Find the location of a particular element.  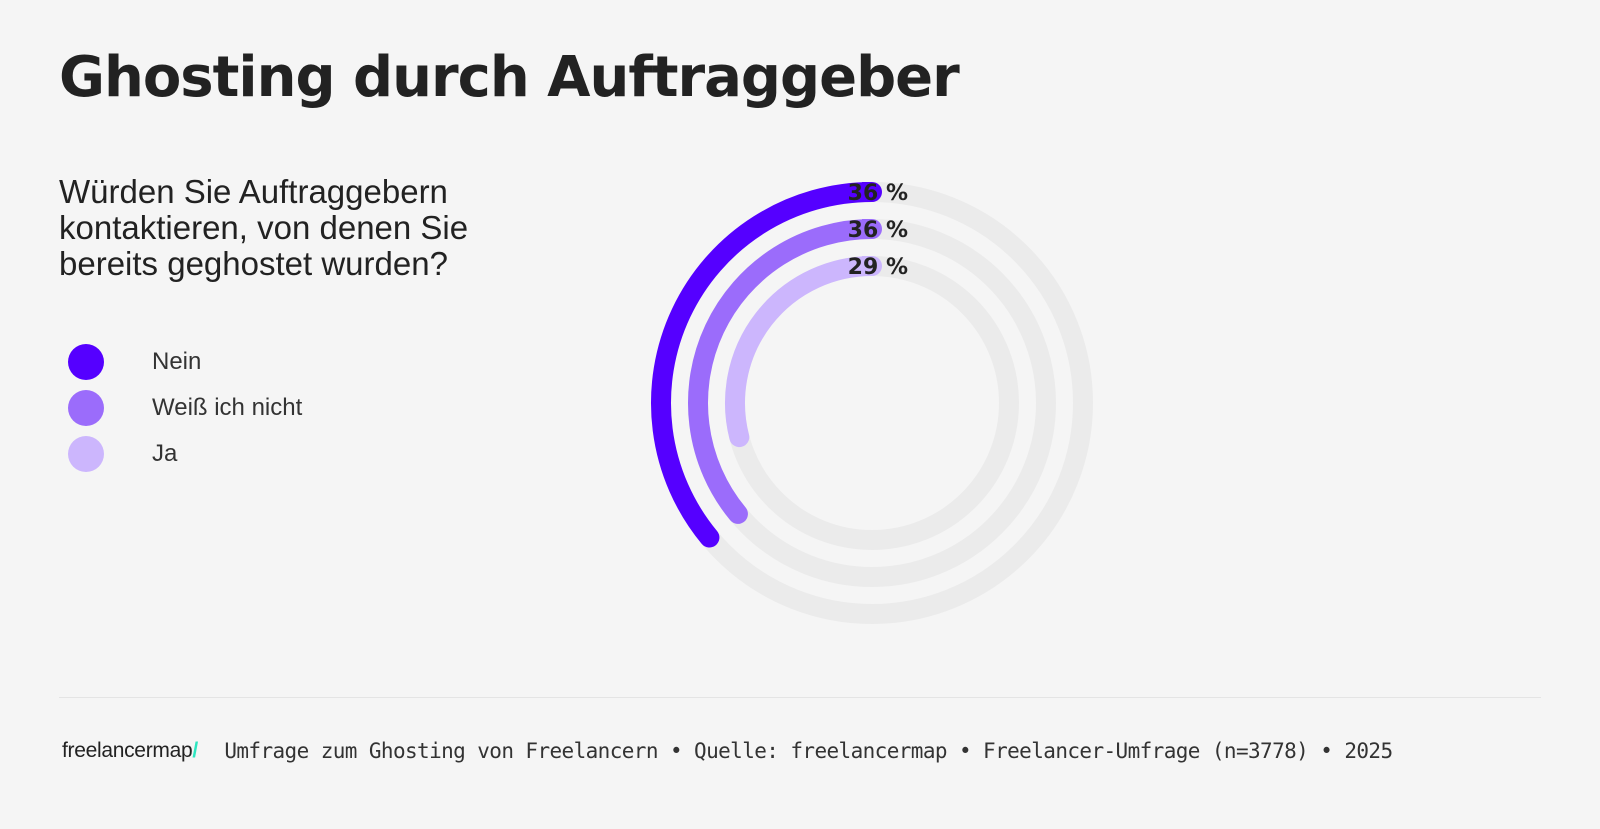

legend-swatch-ja is located at coordinates (86, 454).